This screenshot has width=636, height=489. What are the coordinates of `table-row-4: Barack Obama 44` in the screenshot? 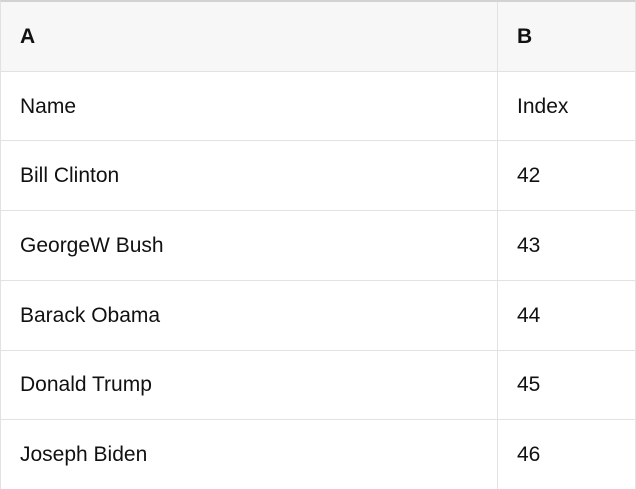 It's located at (318, 315).